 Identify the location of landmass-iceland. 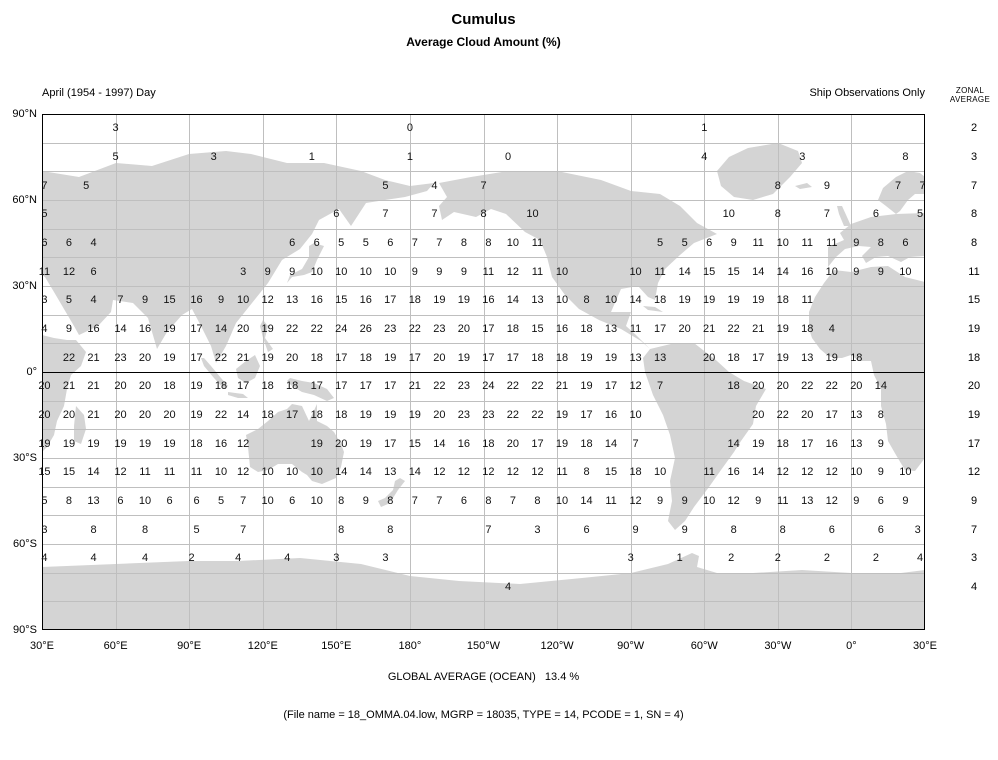
(803, 186).